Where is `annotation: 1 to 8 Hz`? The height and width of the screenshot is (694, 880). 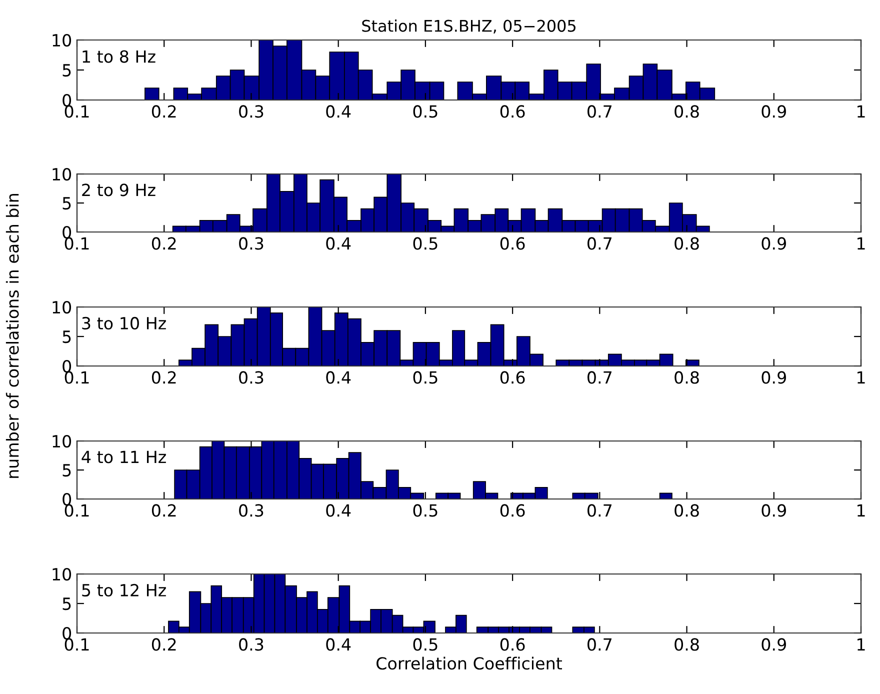 annotation: 1 to 8 Hz is located at coordinates (119, 56).